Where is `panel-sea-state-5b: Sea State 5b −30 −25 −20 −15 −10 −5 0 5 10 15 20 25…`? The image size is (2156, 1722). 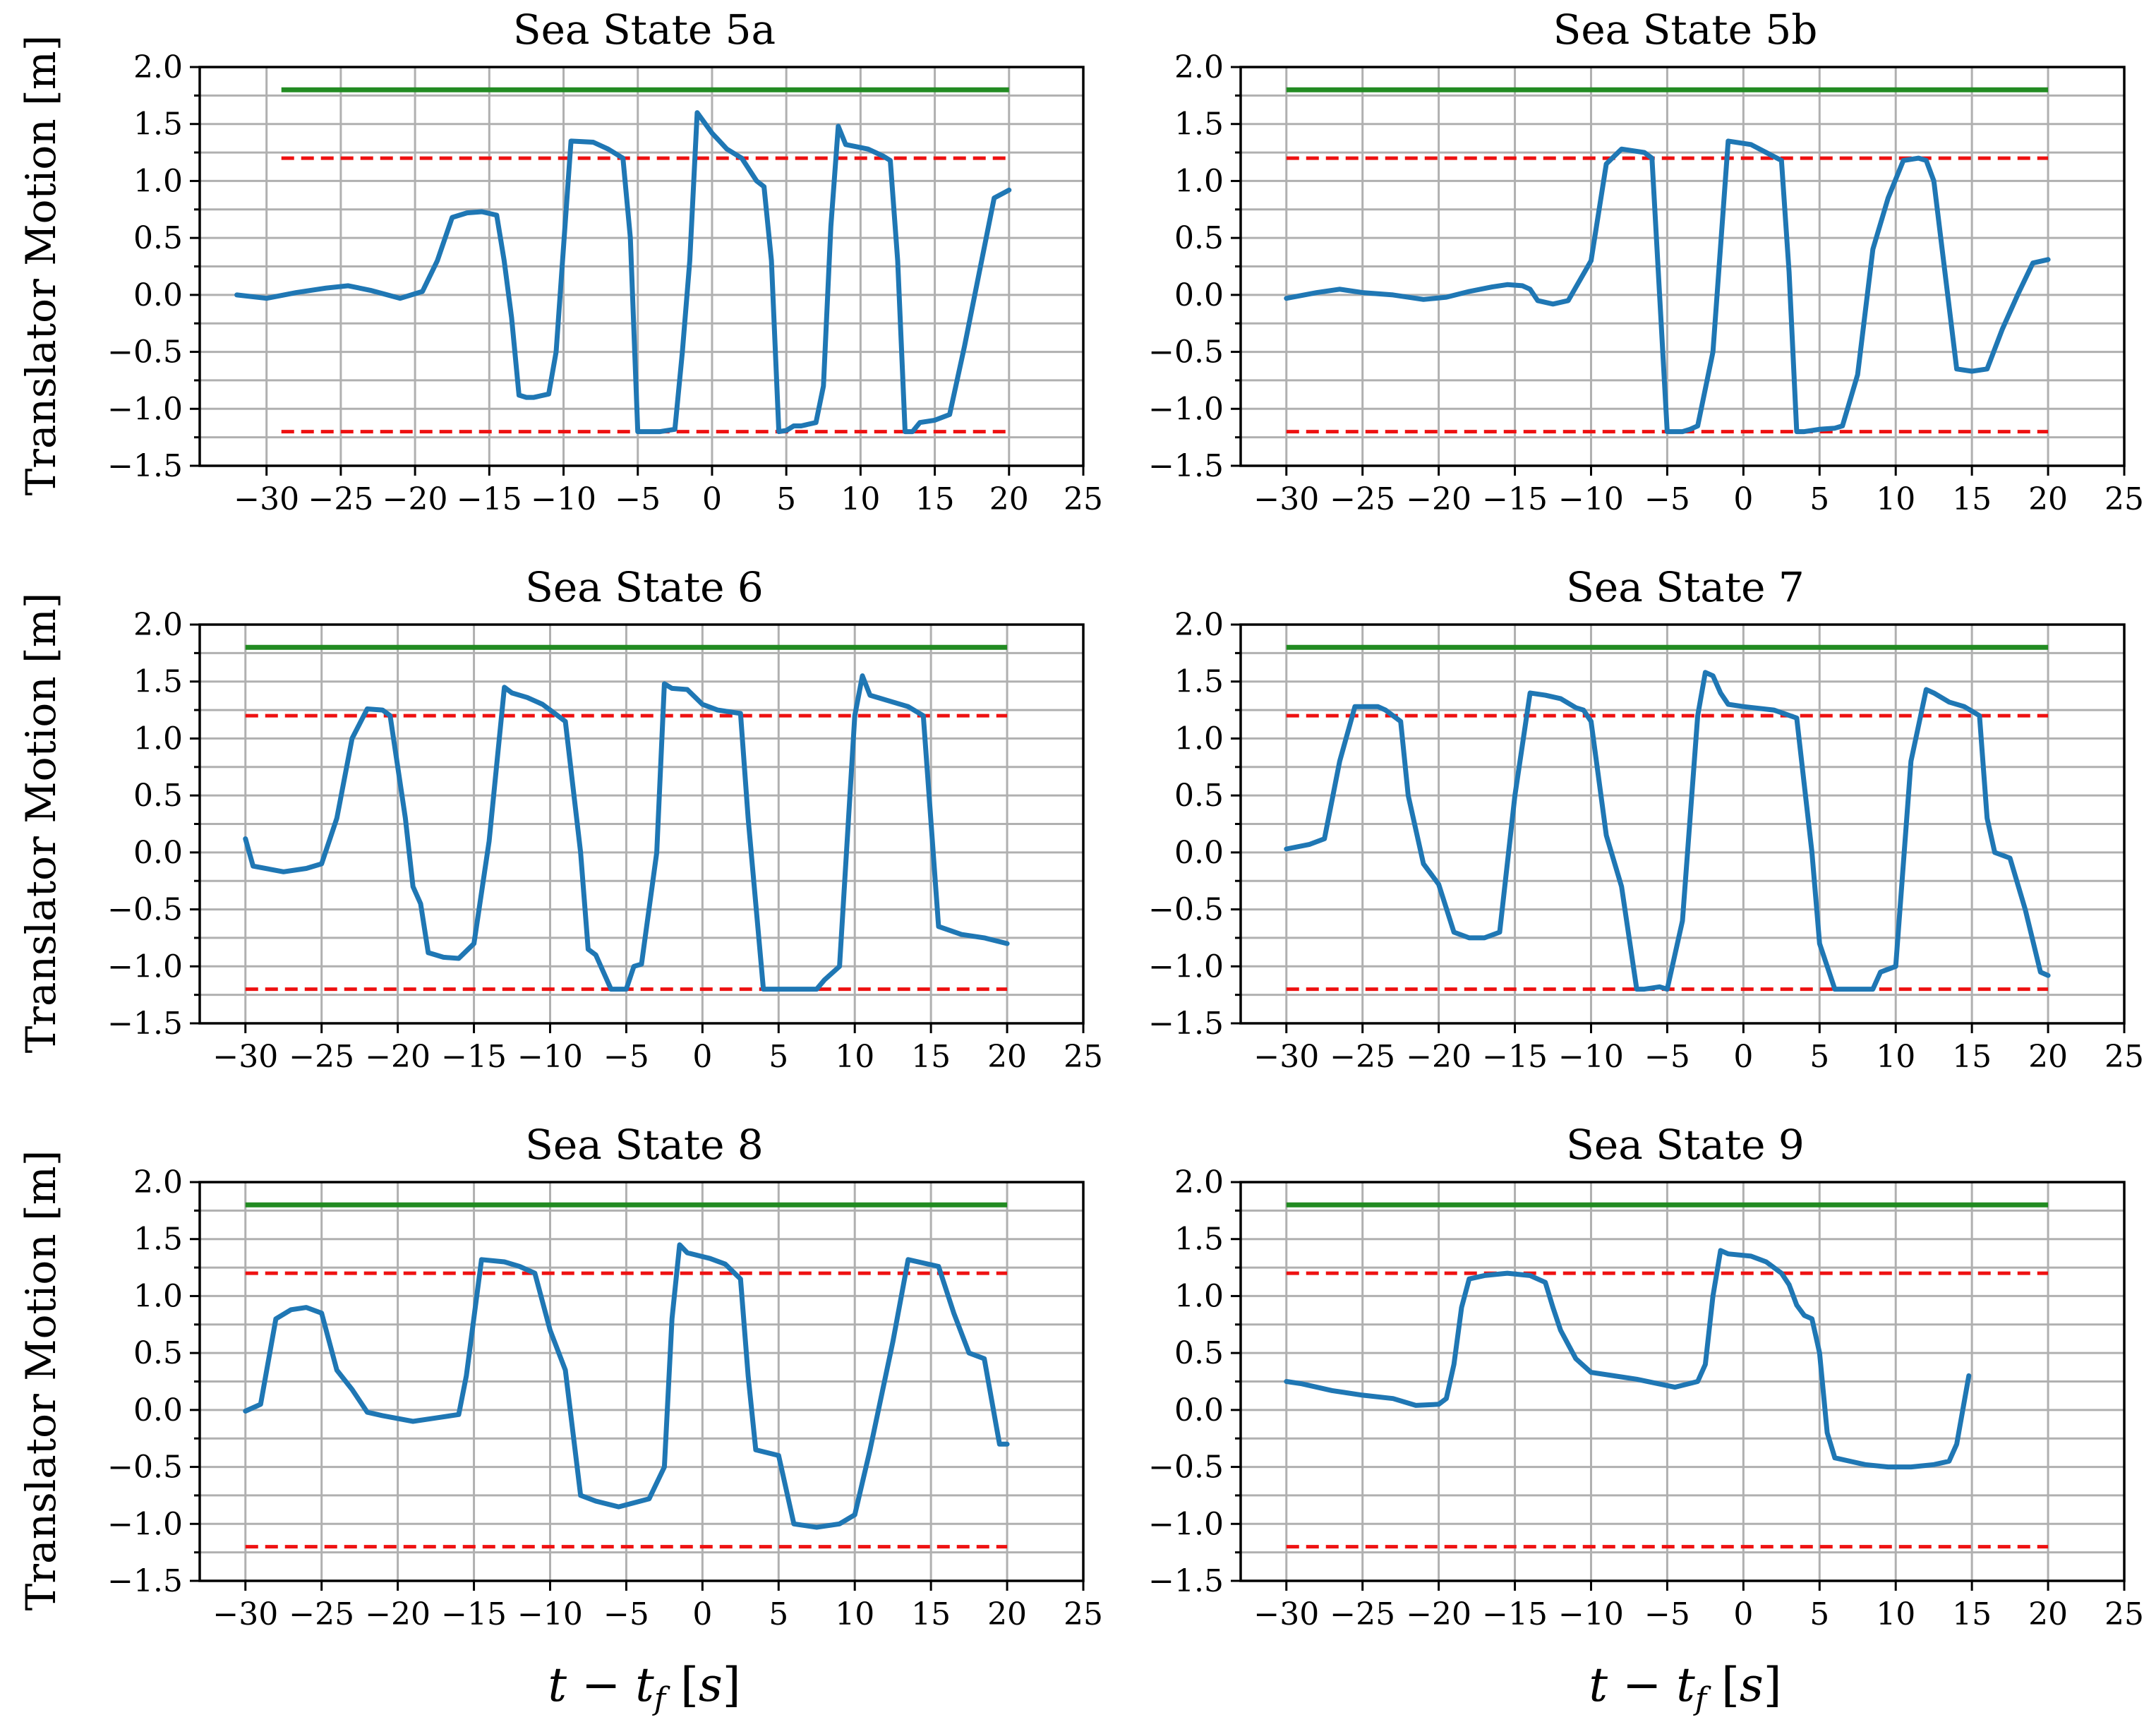
panel-sea-state-5b: Sea State 5b −30 −25 −20 −15 −10 −5 0 5 10 15 20 25… is located at coordinates (1646, 261).